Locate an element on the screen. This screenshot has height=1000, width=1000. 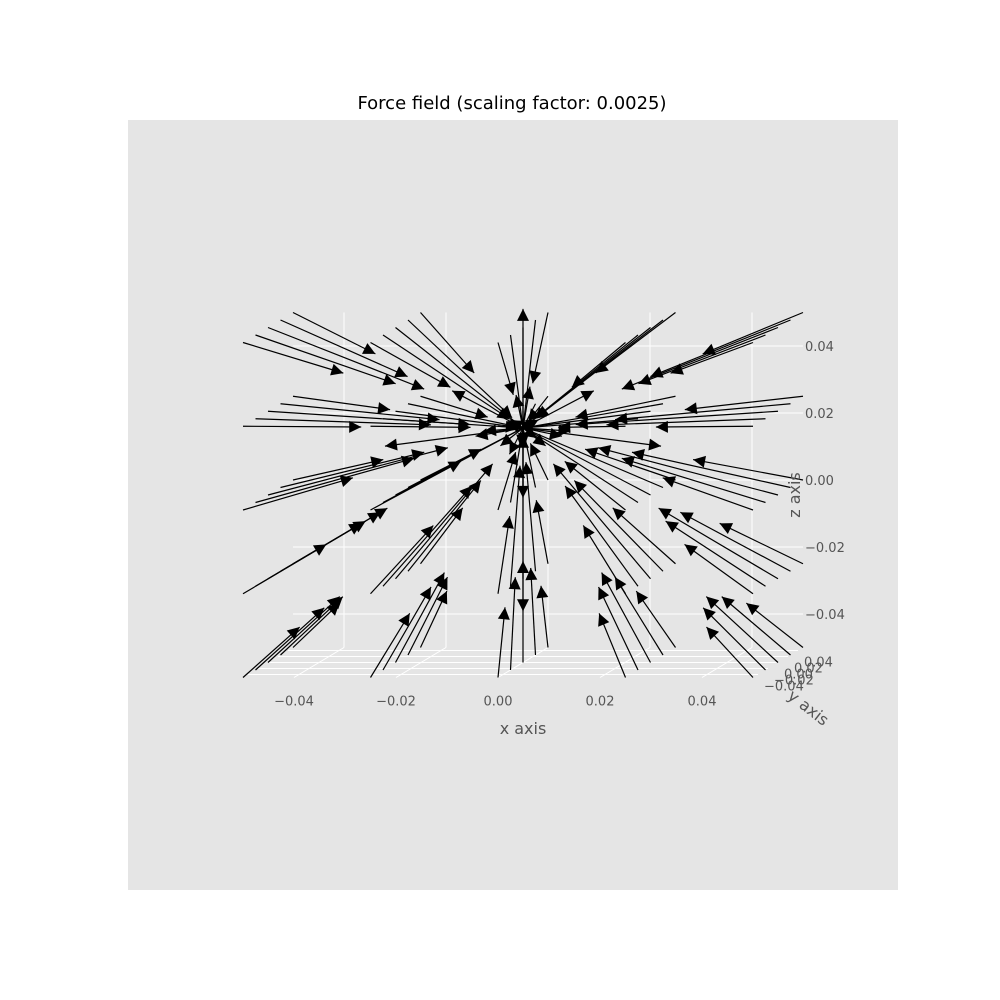
z-tick-label: −0.02 is located at coordinates (825, 548).